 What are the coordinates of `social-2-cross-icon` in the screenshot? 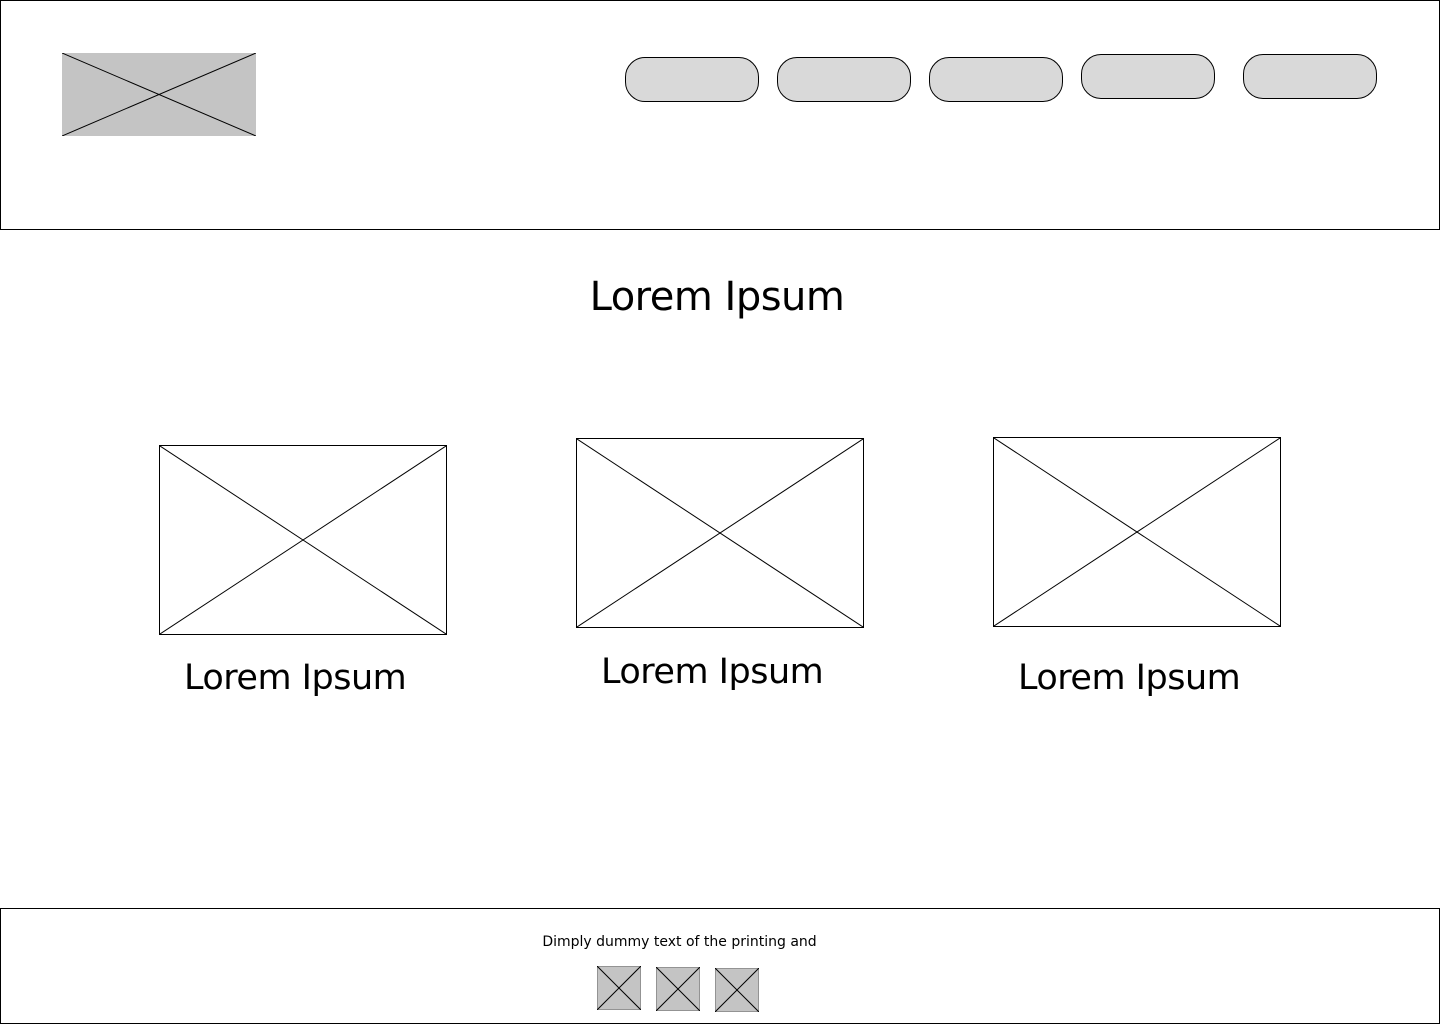 It's located at (678, 989).